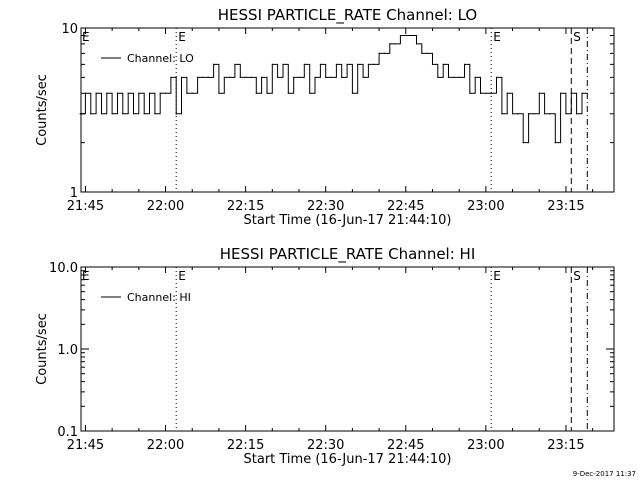 This screenshot has height=480, width=640. Describe the element at coordinates (42, 349) in the screenshot. I see `y-axis-label: Counts/sec` at that location.